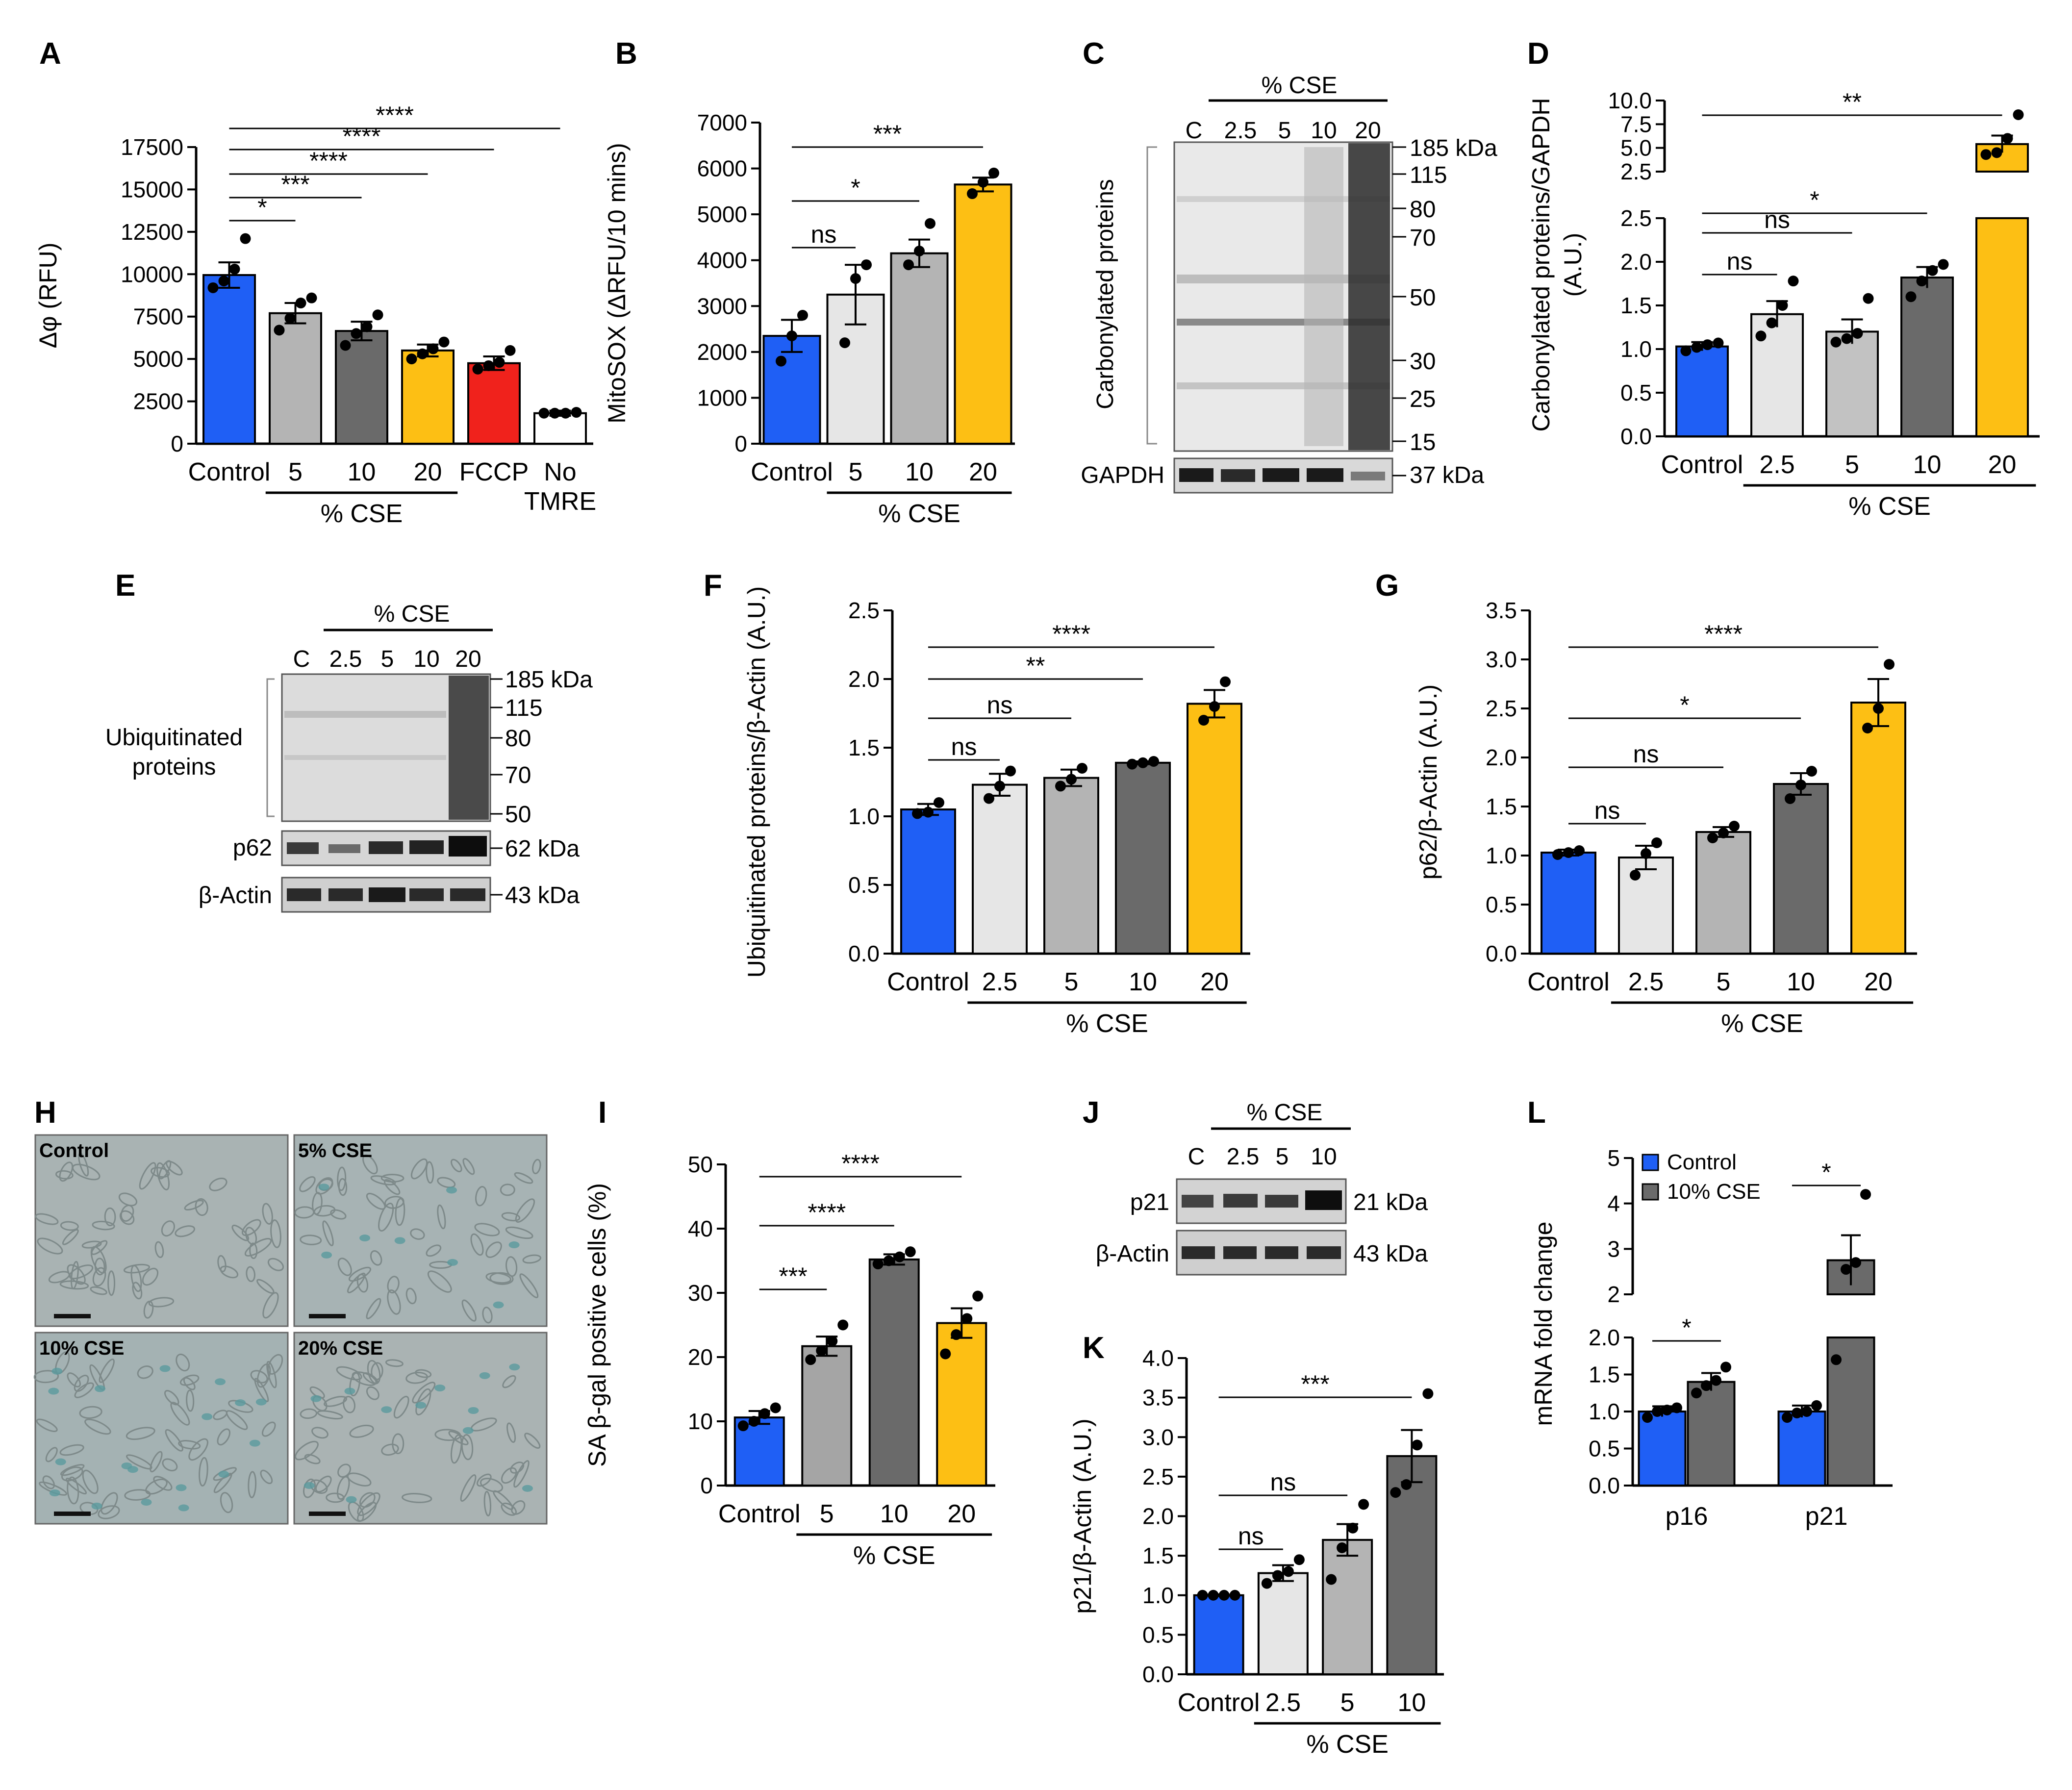 This screenshot has height=1790, width=2072. I want to click on significance-label: ****, so click(395, 115).